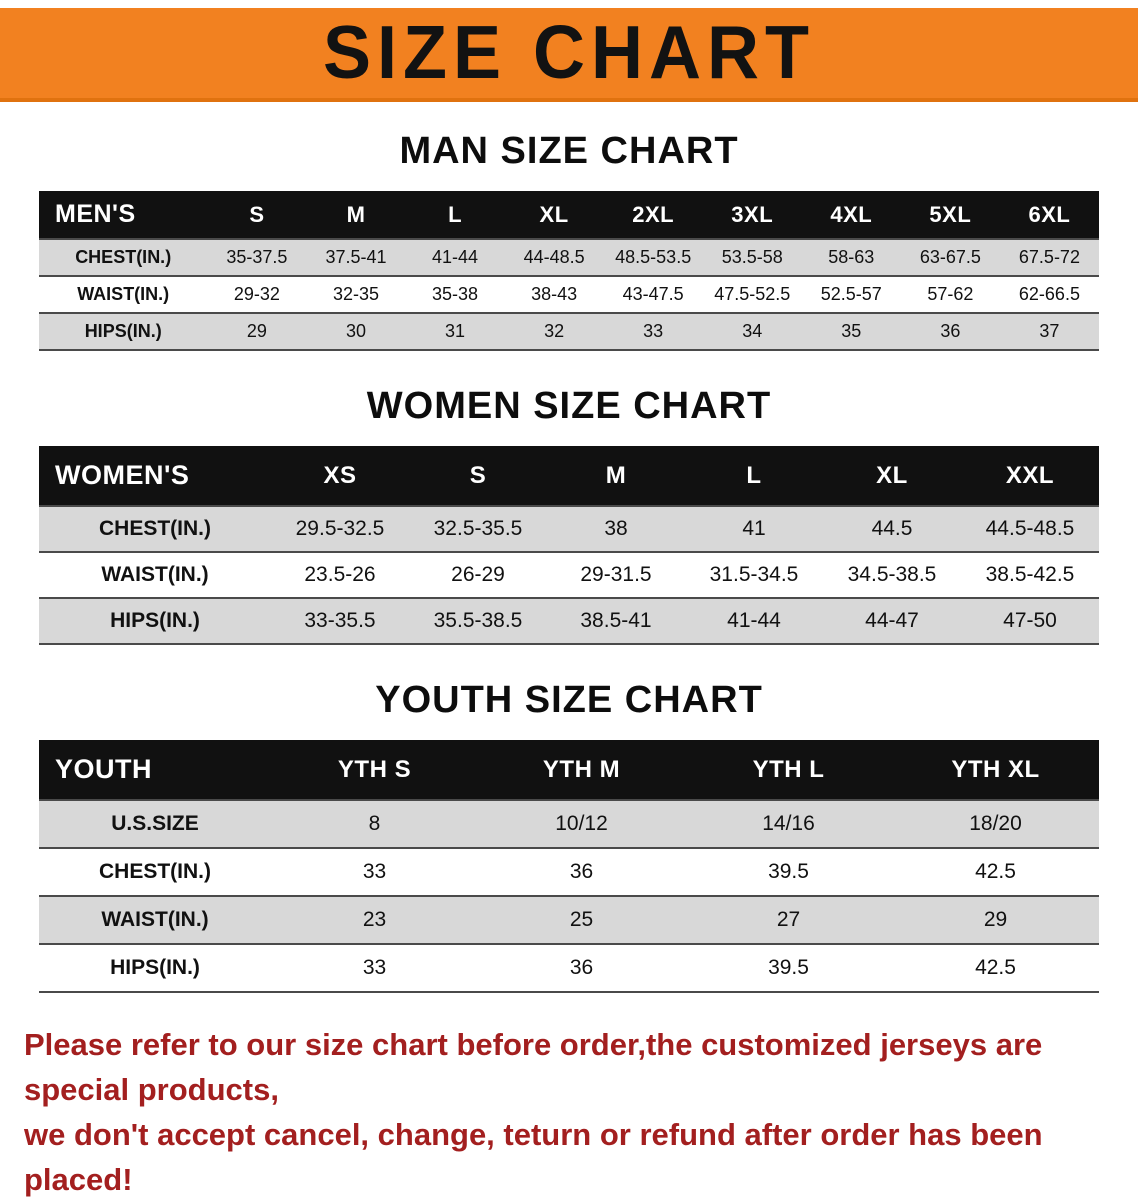 This screenshot has height=1203, width=1138. Describe the element at coordinates (455, 294) in the screenshot. I see `measurement-value: 35-38` at that location.